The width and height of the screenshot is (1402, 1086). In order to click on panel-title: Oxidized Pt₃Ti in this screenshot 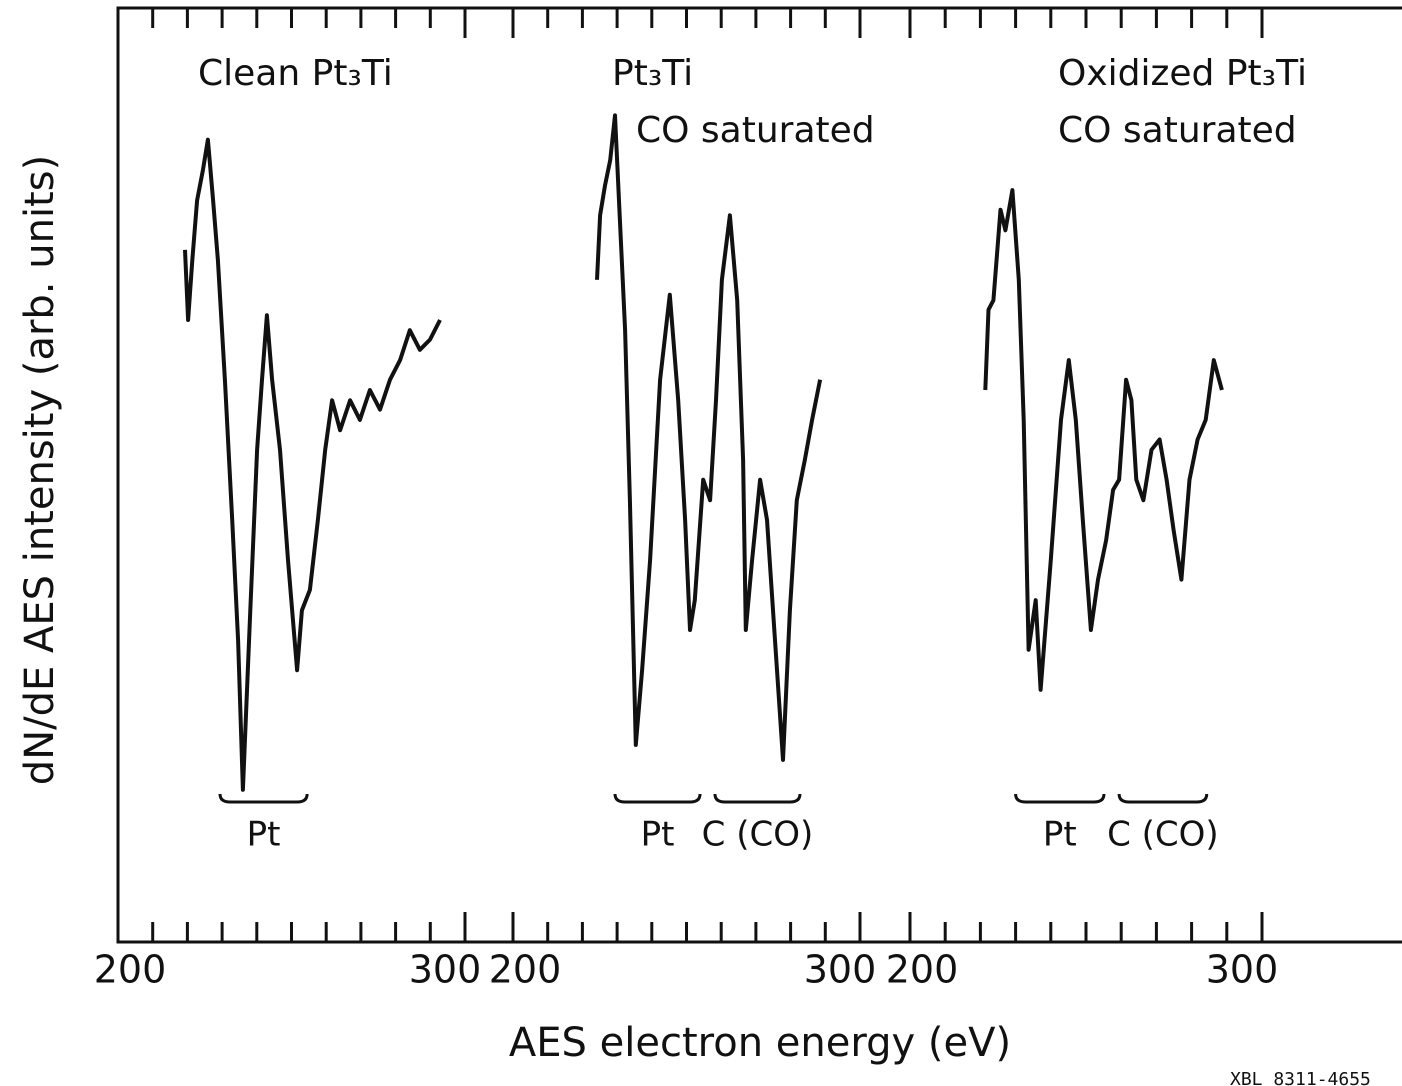, I will do `click(1182, 73)`.